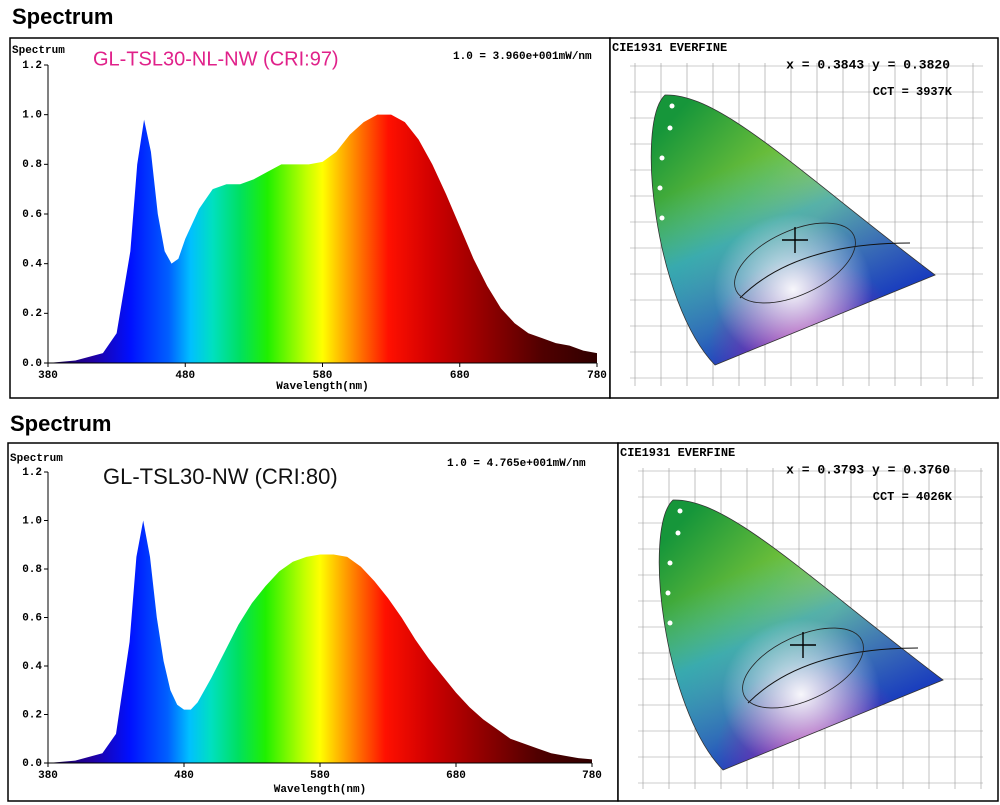  I want to click on cie-cct: CCT = 4026K, so click(913, 497).